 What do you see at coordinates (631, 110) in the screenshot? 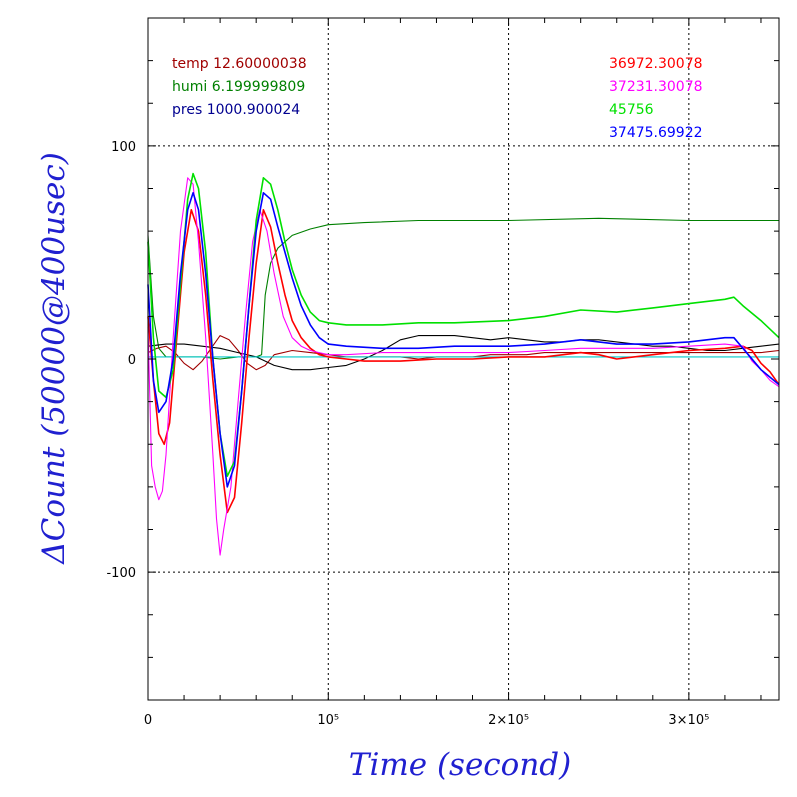
I see `legend-entry: 45756` at bounding box center [631, 110].